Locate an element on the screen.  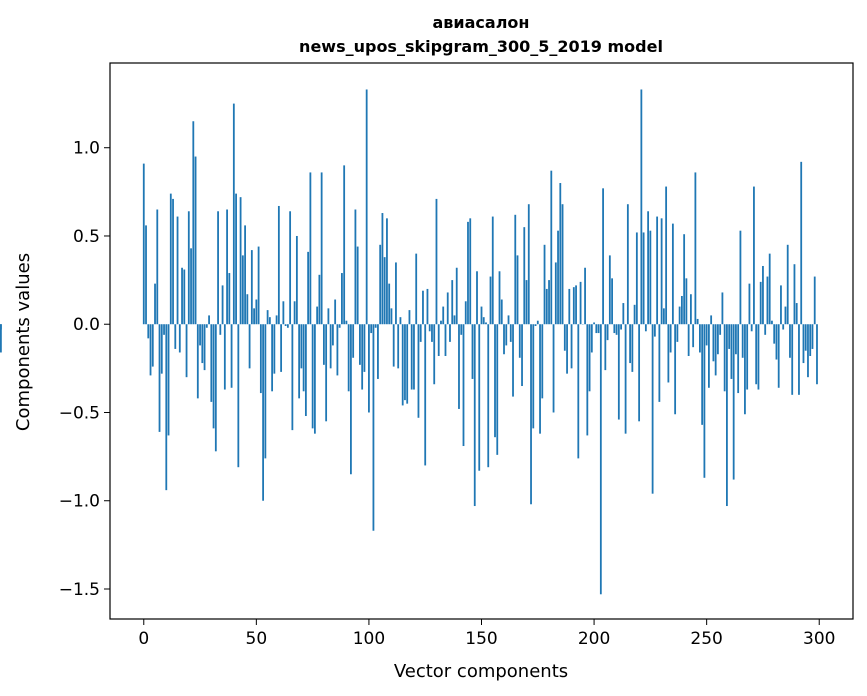
x-axis: 0 50 100 150 200 250 300 is located at coordinates (486, 634).